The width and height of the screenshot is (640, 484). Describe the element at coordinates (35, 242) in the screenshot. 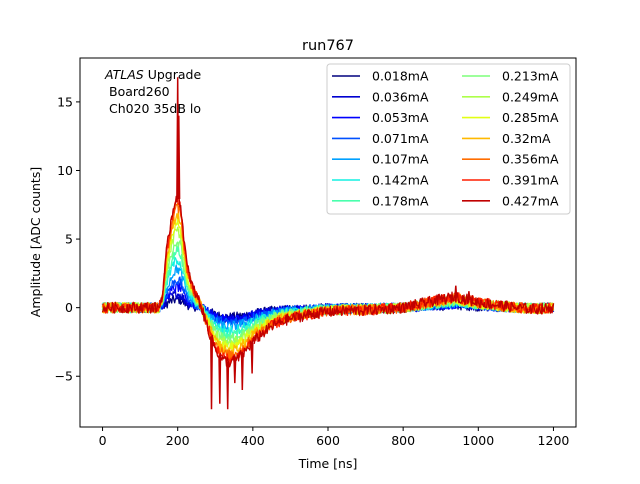

I see `y-axis-label: Amplitude [ADC counts]` at that location.